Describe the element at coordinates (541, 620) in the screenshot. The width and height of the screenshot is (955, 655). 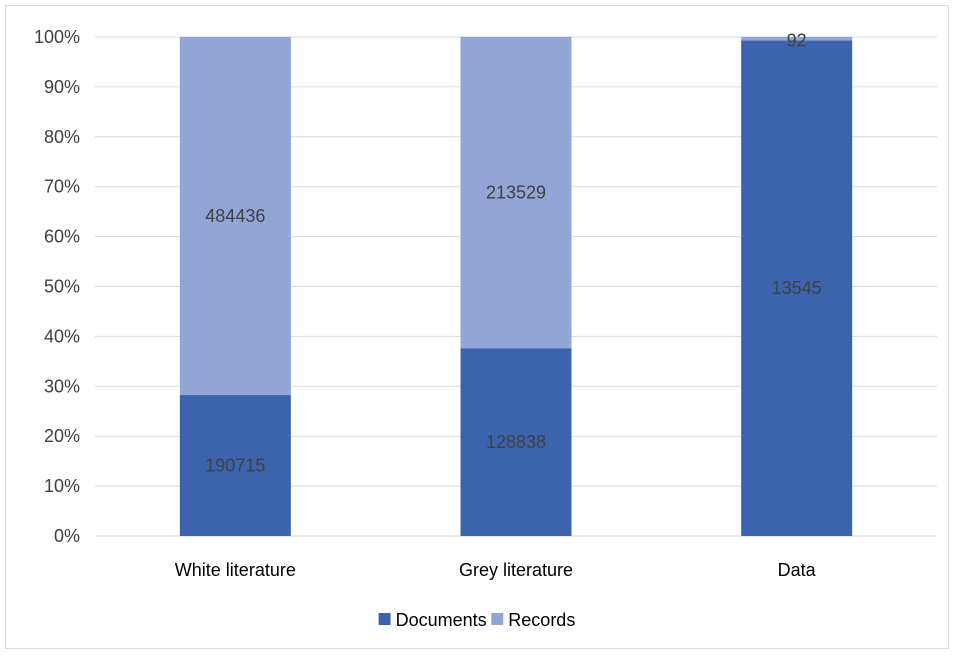
I see `legend-label: Records` at that location.